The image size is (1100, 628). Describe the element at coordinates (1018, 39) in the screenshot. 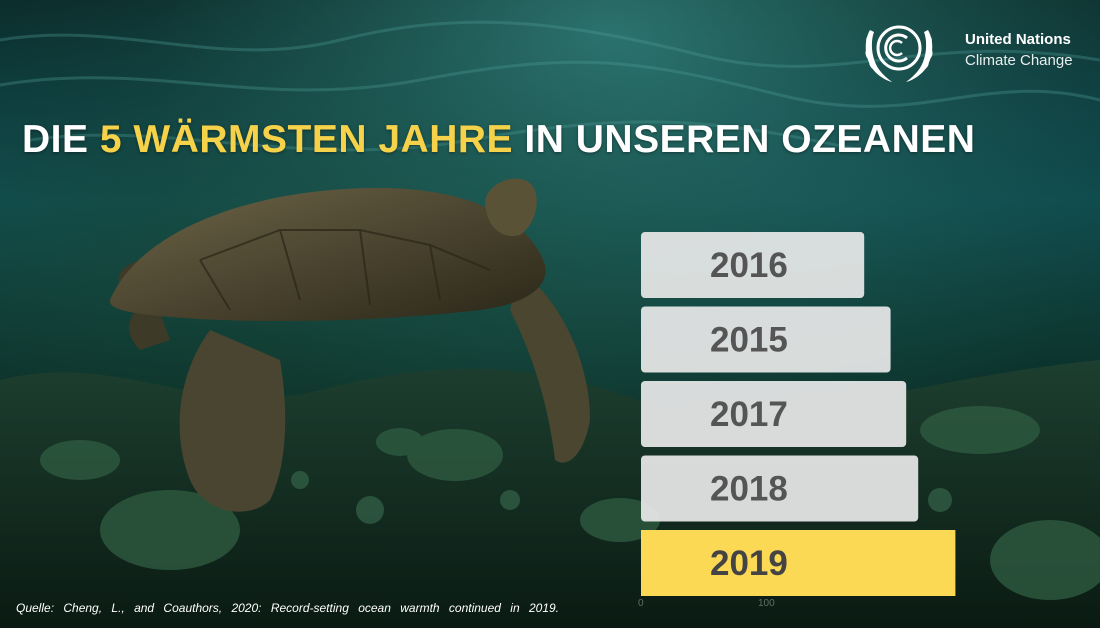

I see `logo-text-united-nations: United Nations` at that location.